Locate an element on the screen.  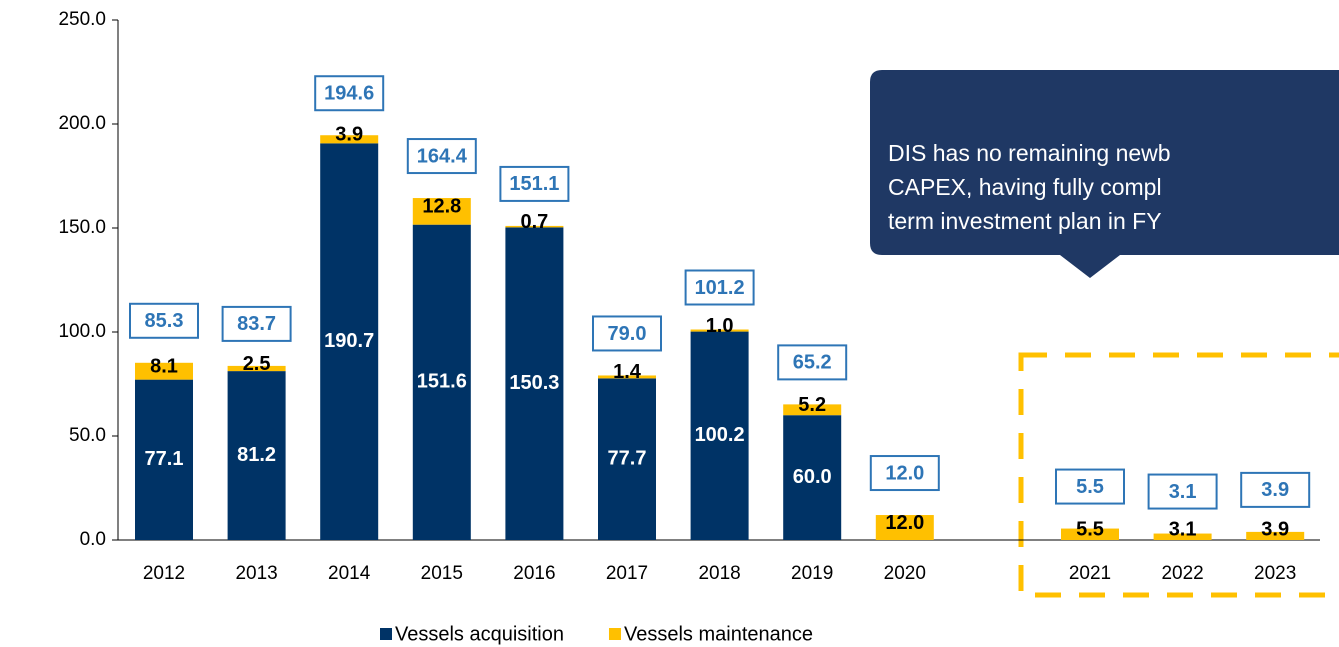
value-label: 3.1 is located at coordinates (1183, 529).